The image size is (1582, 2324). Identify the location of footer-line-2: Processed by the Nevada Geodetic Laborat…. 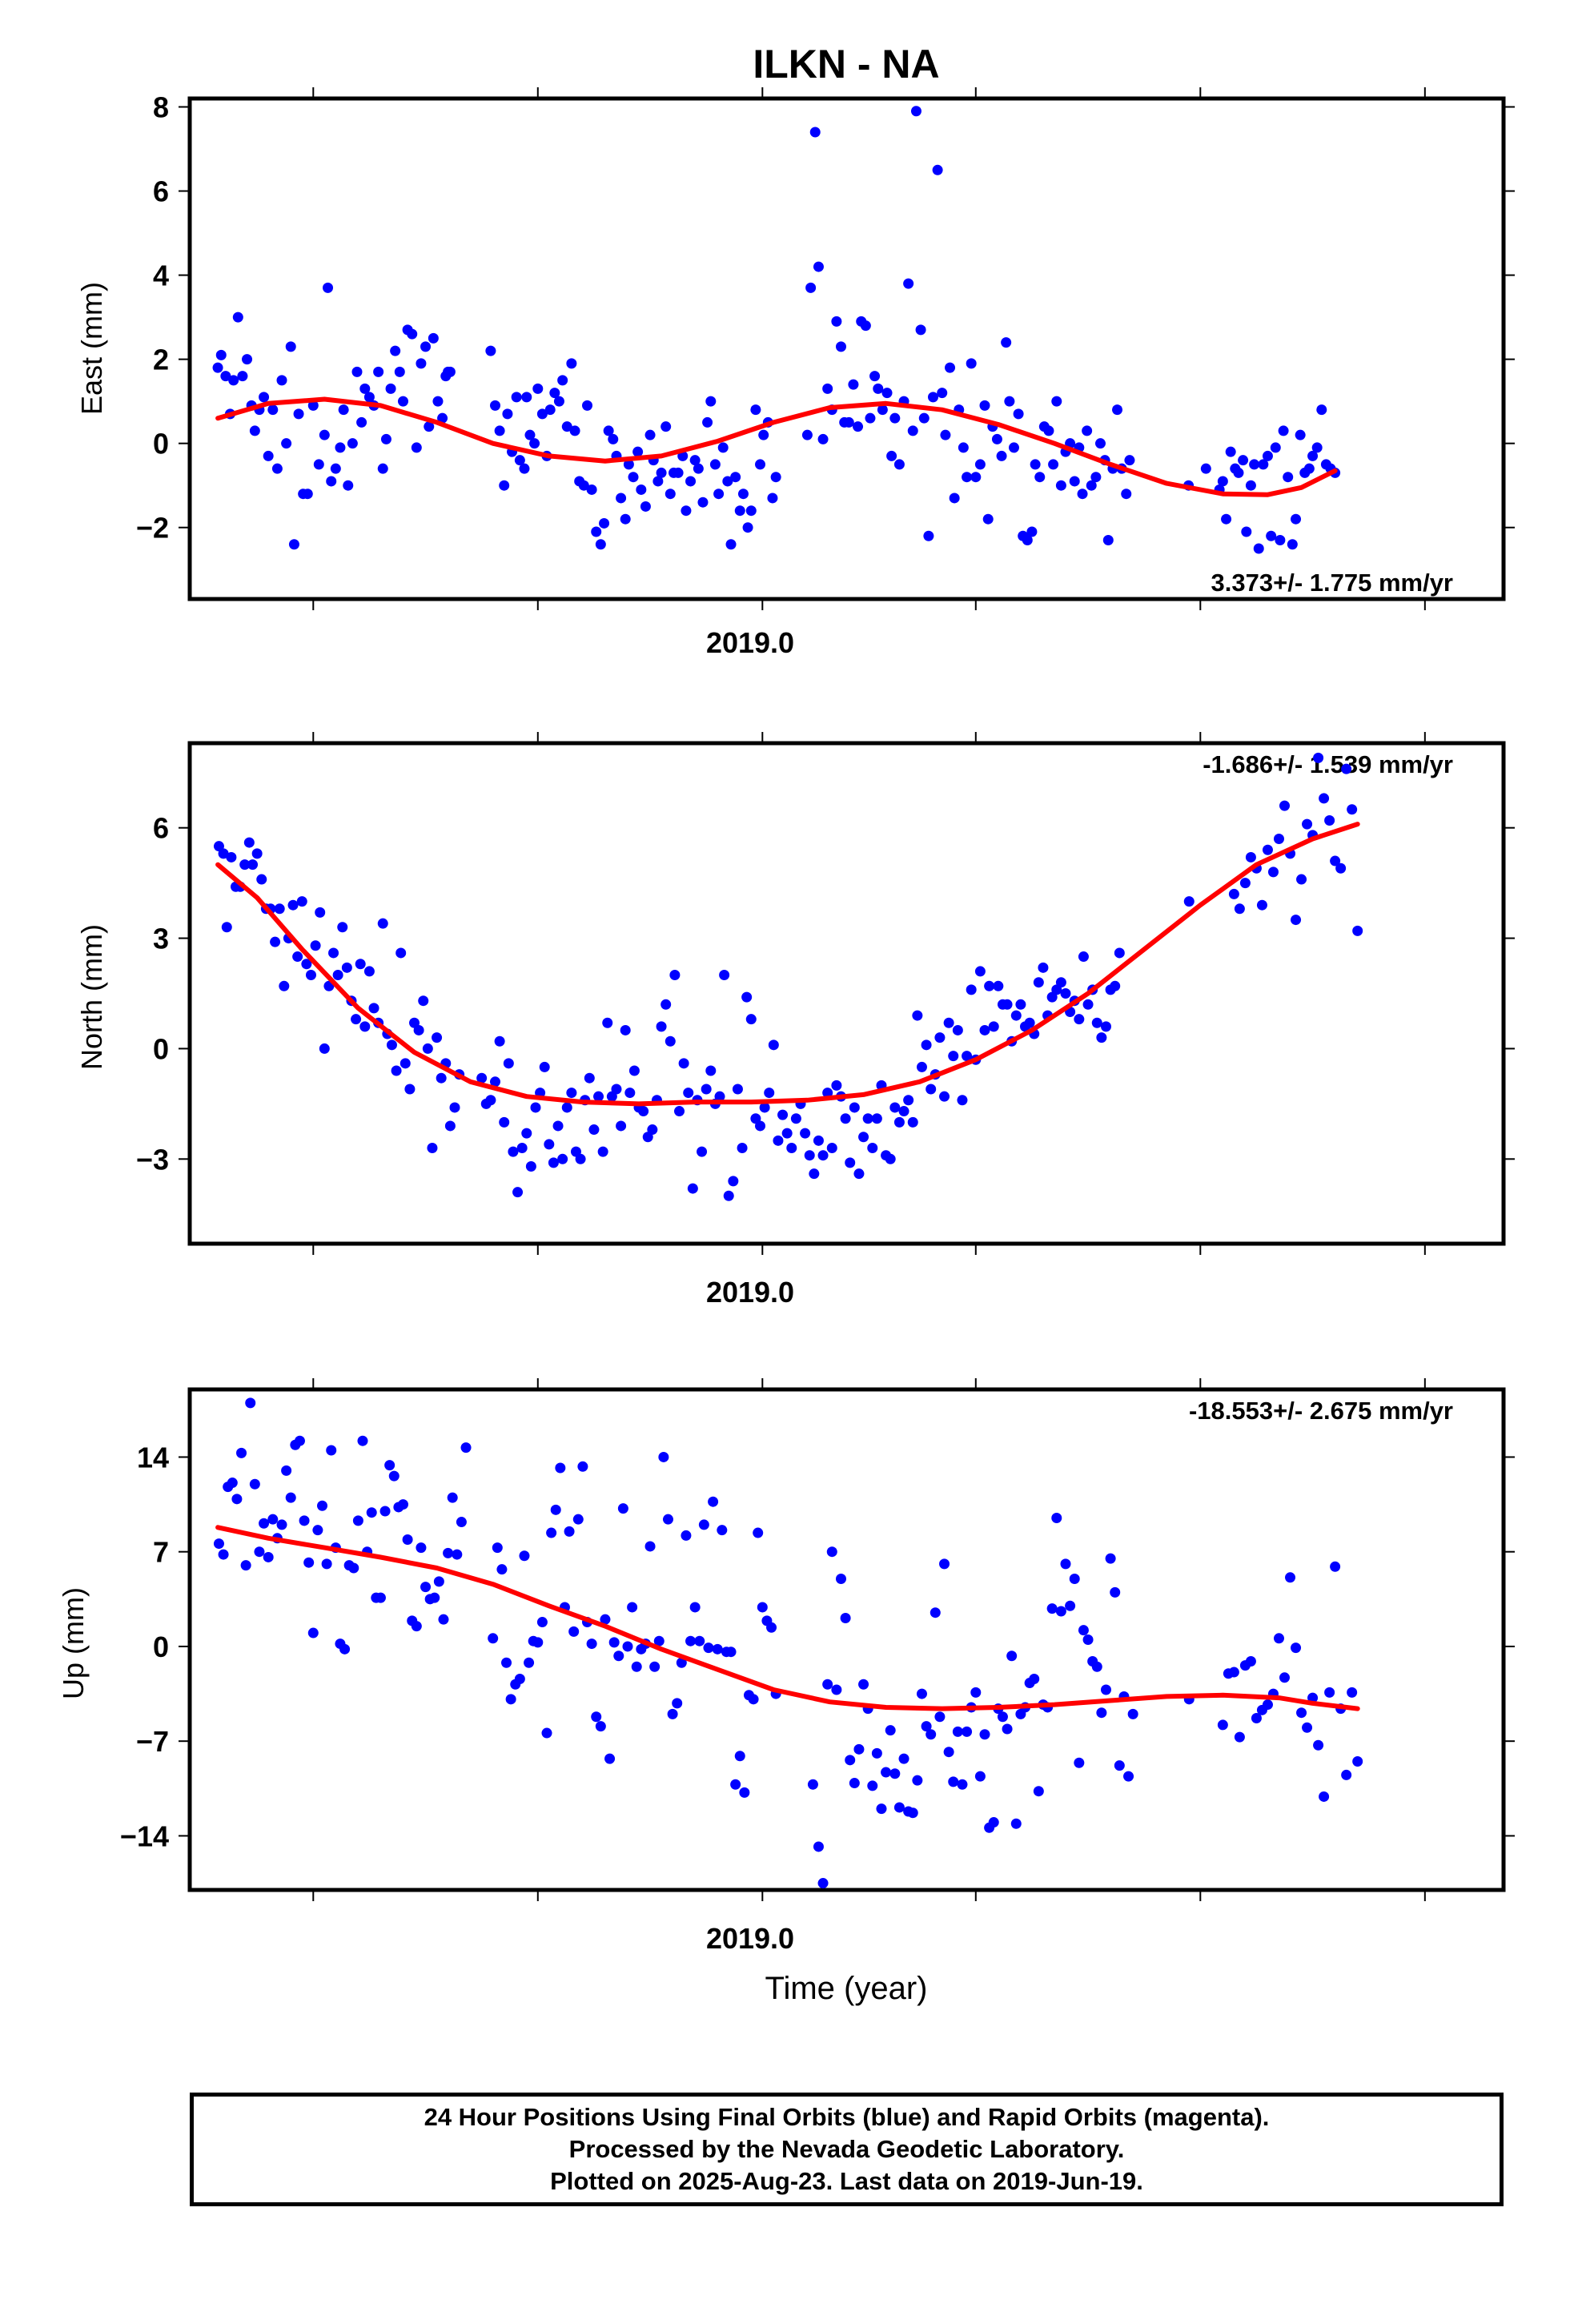
(847, 2149).